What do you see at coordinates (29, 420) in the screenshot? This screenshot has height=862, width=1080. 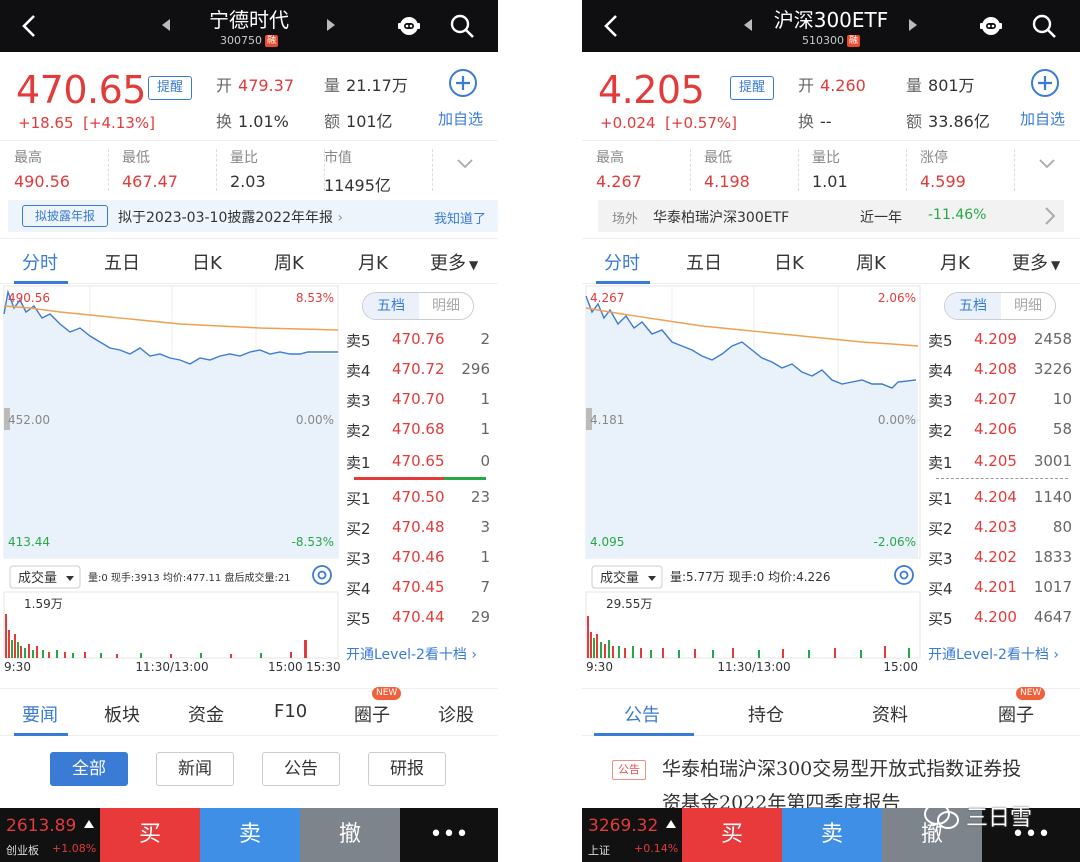 I see `chart-mid-label: 452.00` at bounding box center [29, 420].